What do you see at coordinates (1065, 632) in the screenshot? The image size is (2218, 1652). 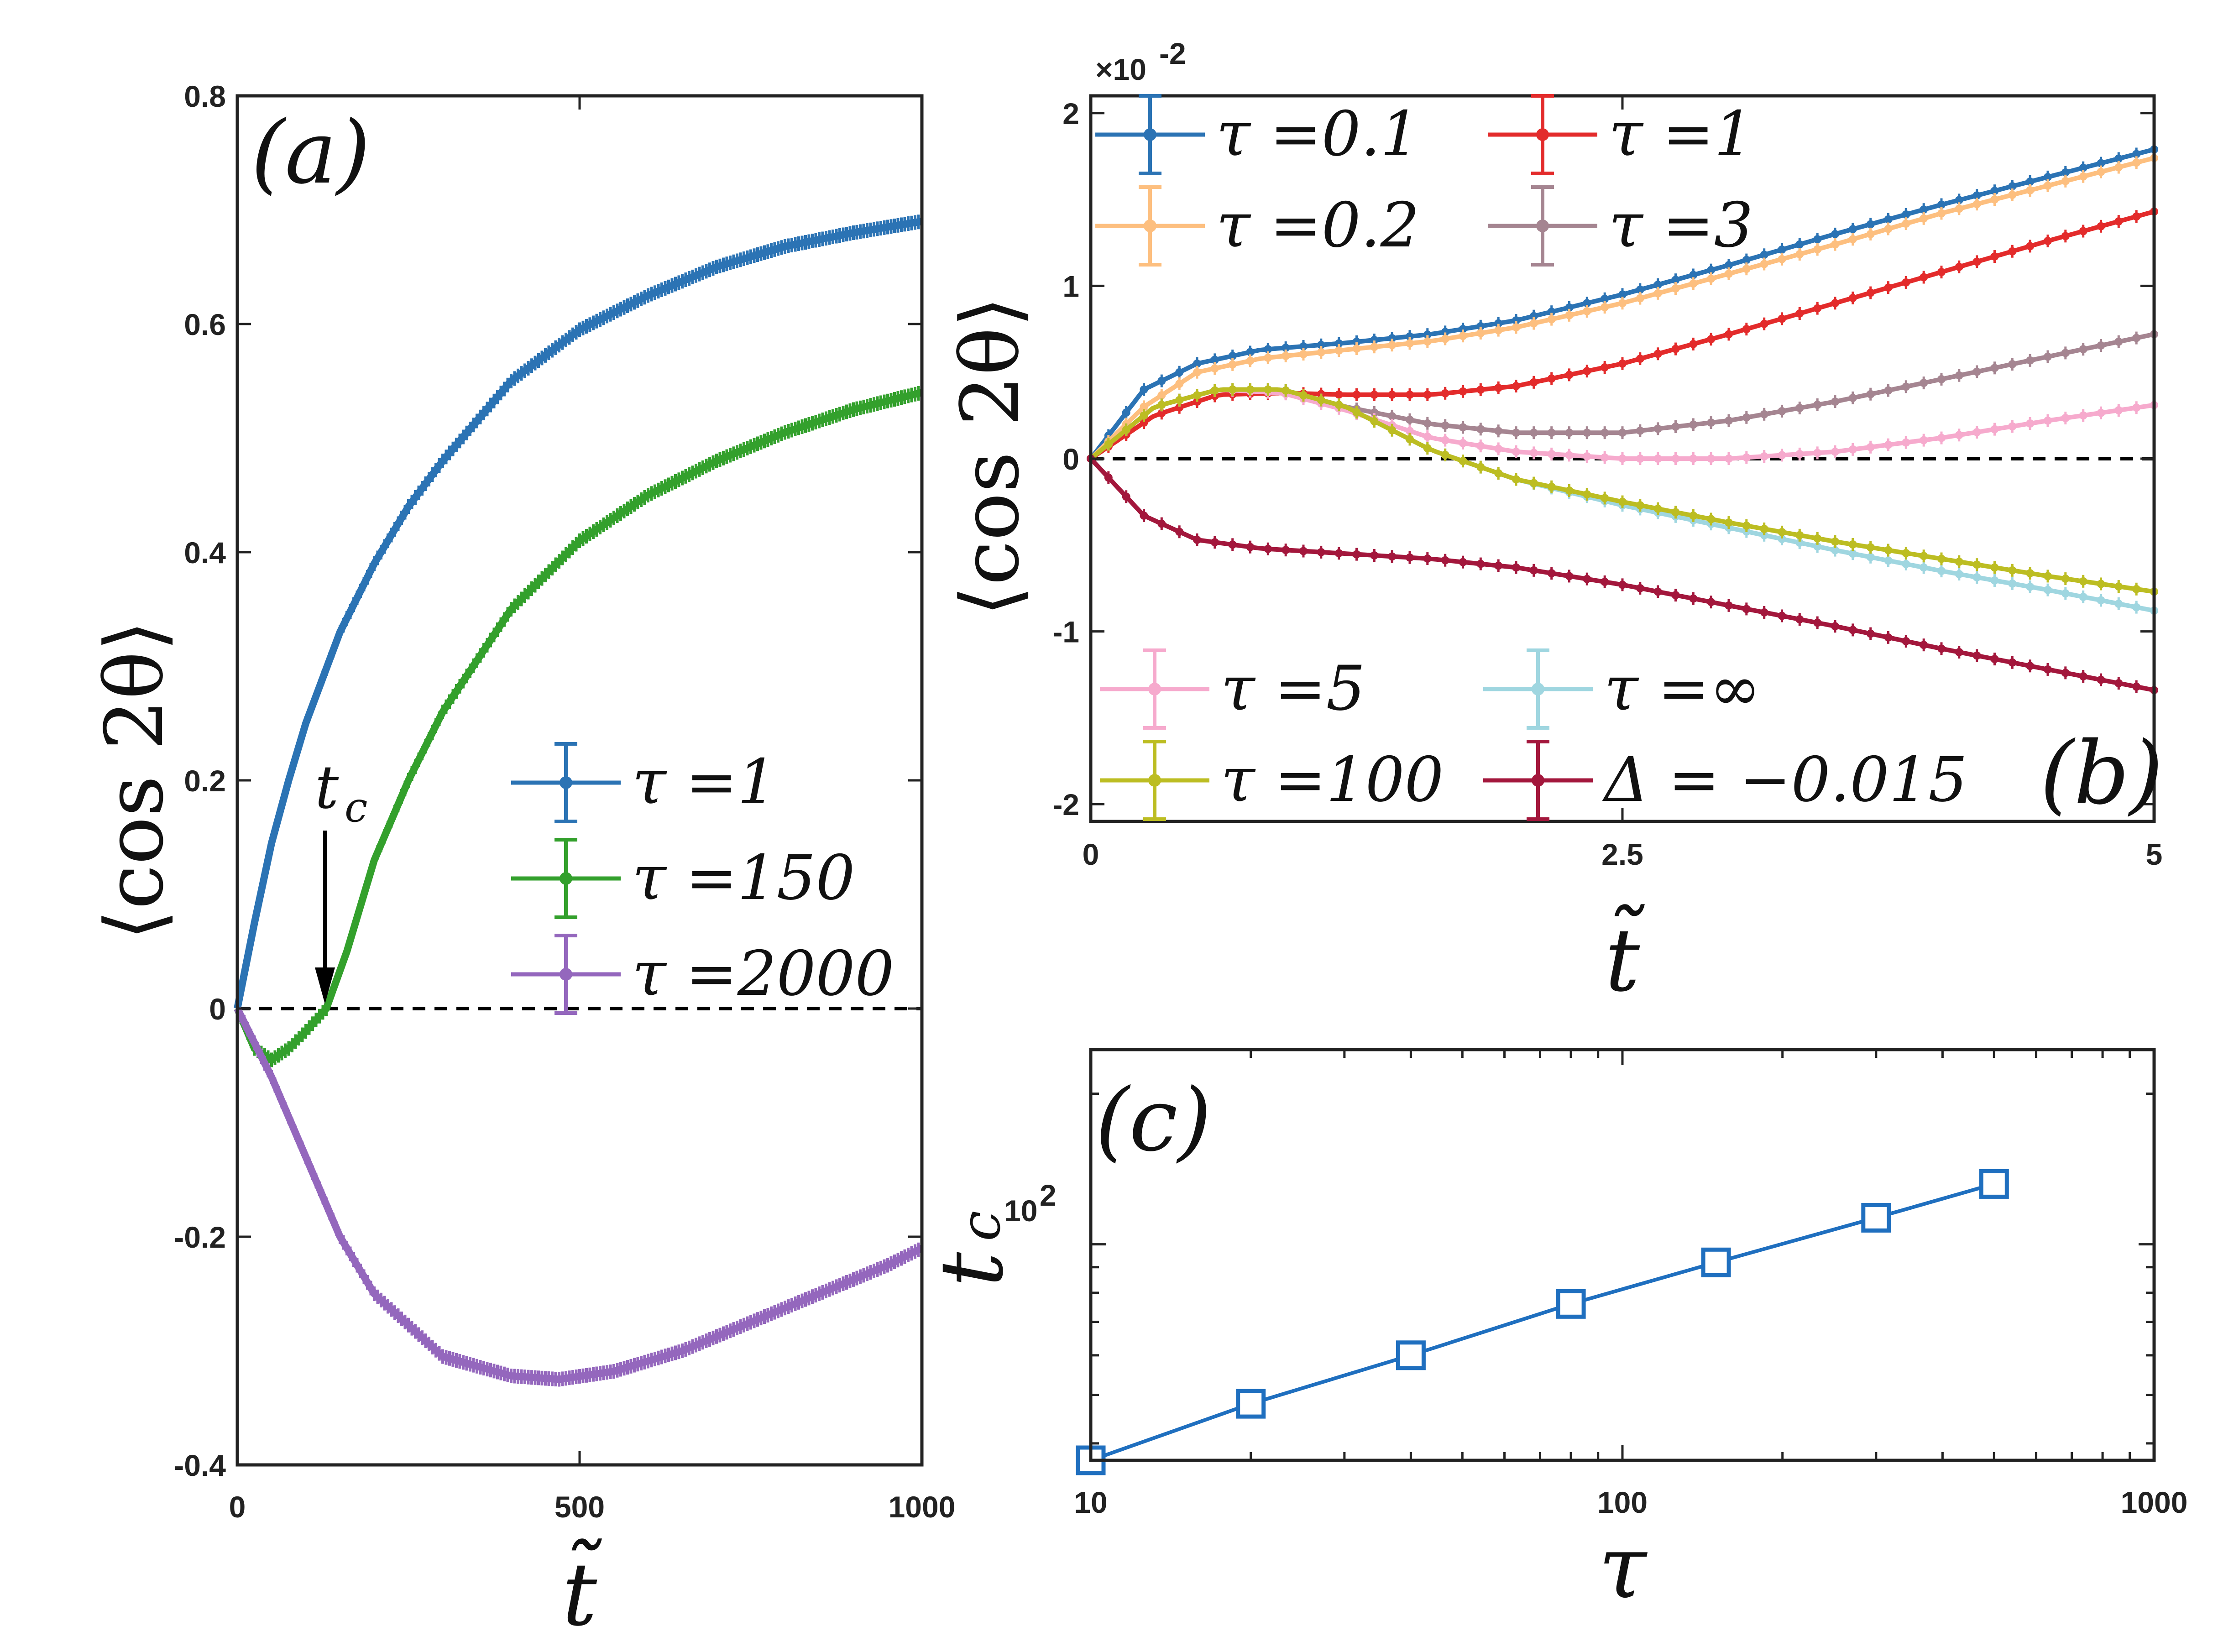 I see `panel-b-ytick-label: -1` at bounding box center [1065, 632].